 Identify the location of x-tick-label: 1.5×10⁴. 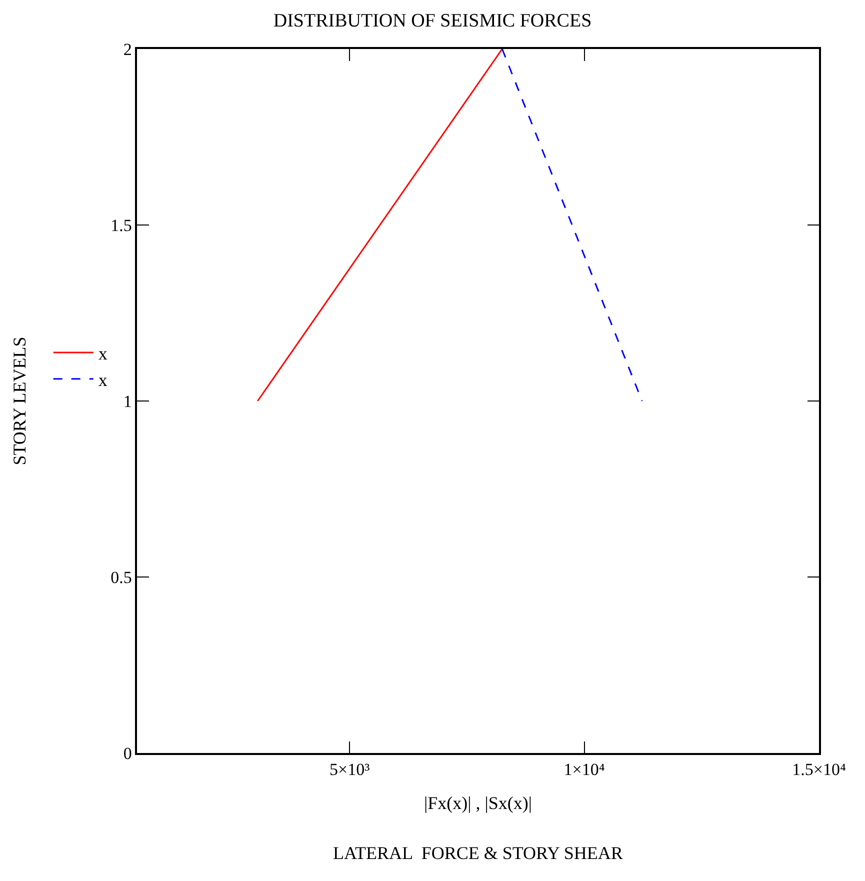
(819, 770).